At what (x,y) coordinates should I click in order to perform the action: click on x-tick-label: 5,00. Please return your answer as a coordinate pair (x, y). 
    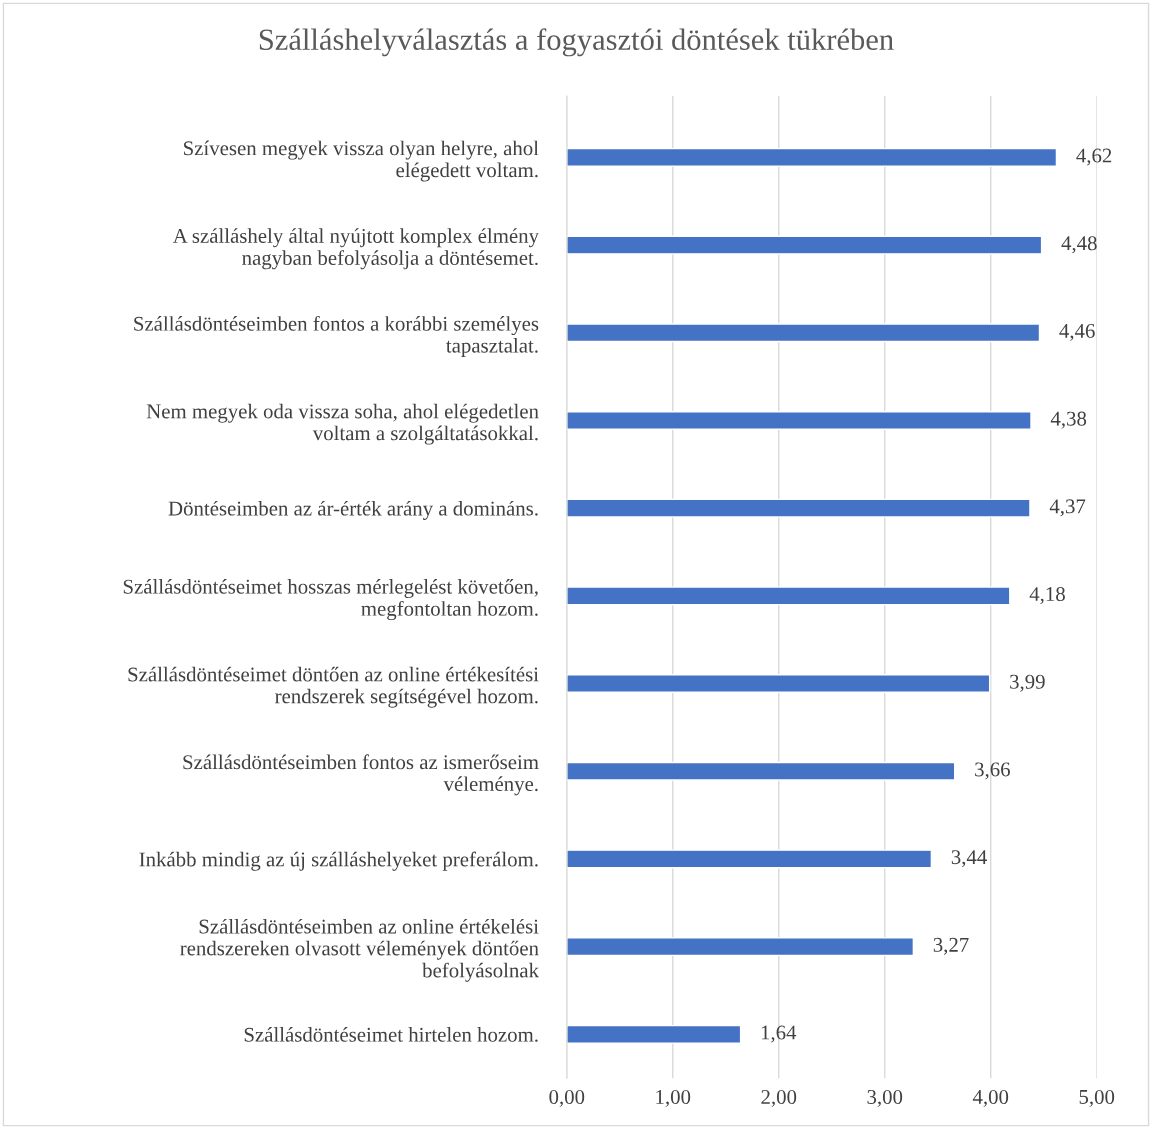
    Looking at the image, I should click on (1097, 1098).